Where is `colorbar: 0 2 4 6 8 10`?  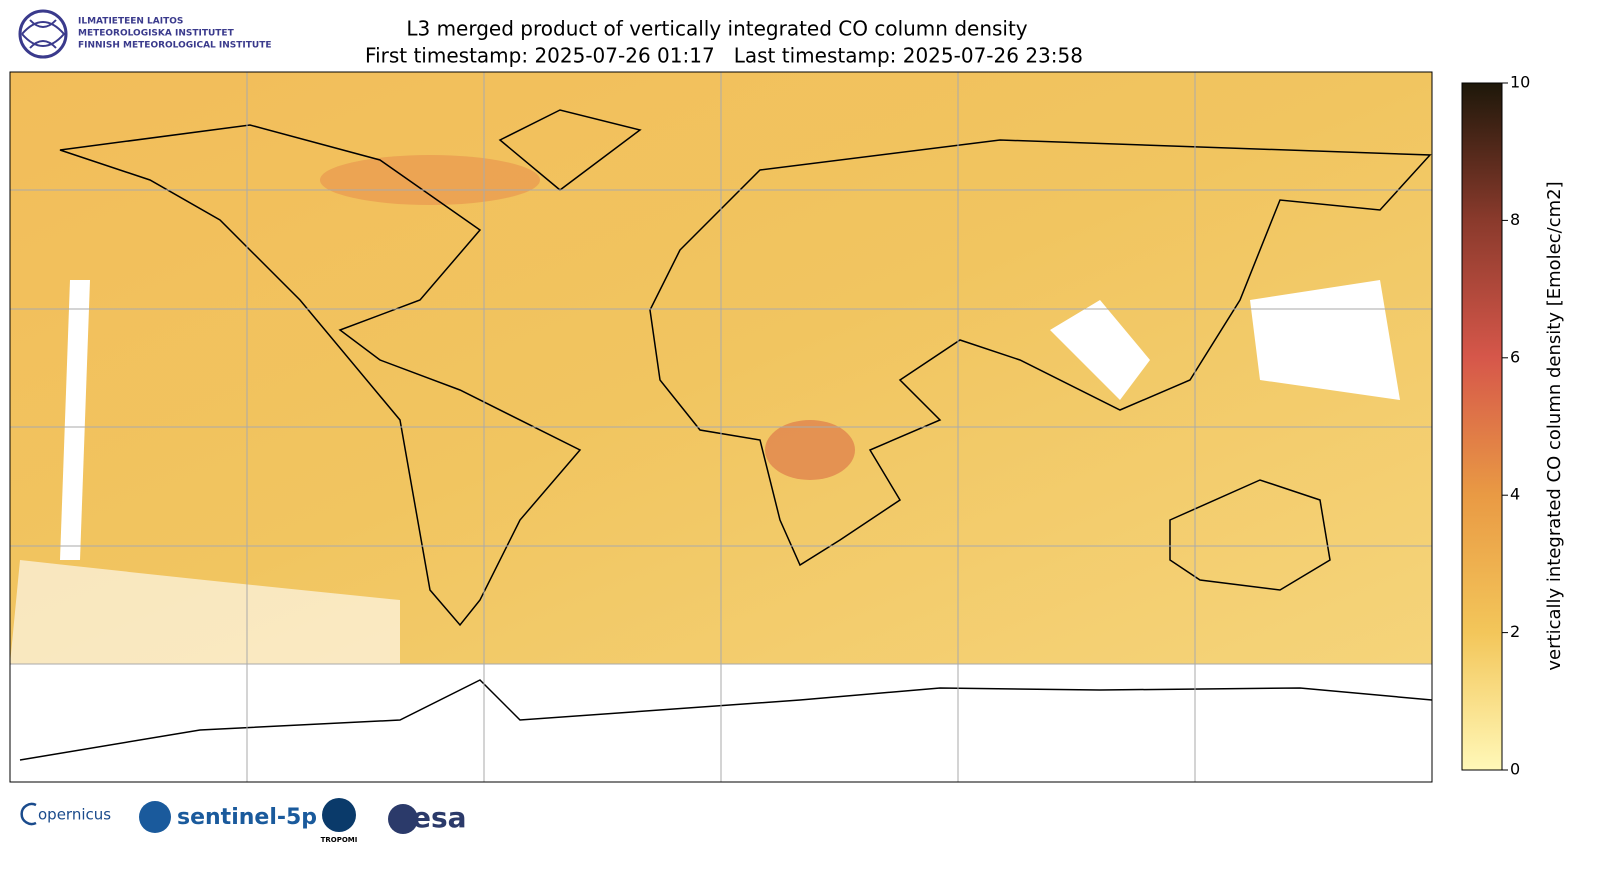
colorbar: 0 2 4 6 8 10 is located at coordinates (1495, 426).